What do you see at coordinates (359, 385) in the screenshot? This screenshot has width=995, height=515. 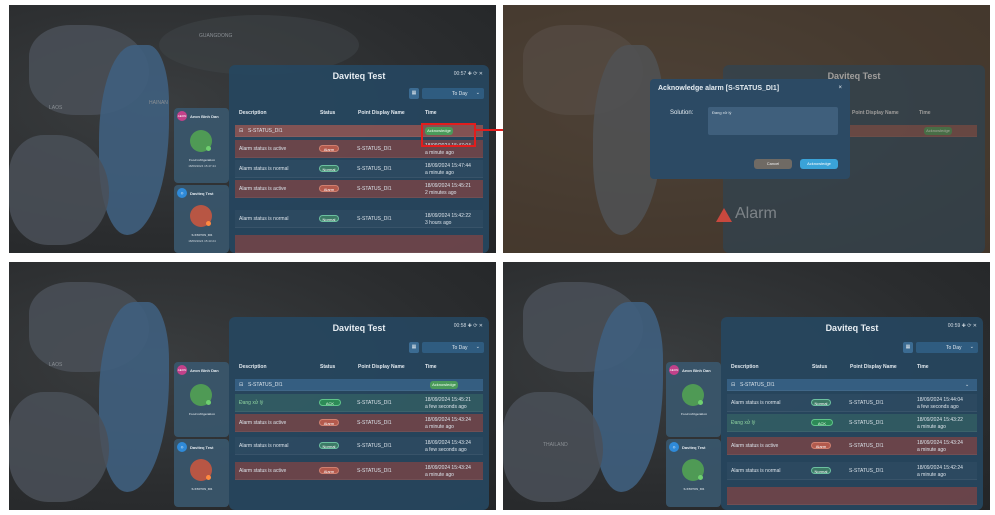 I see `group-row: ⊟ S-STATUS_DI1 Acknowledge` at bounding box center [359, 385].